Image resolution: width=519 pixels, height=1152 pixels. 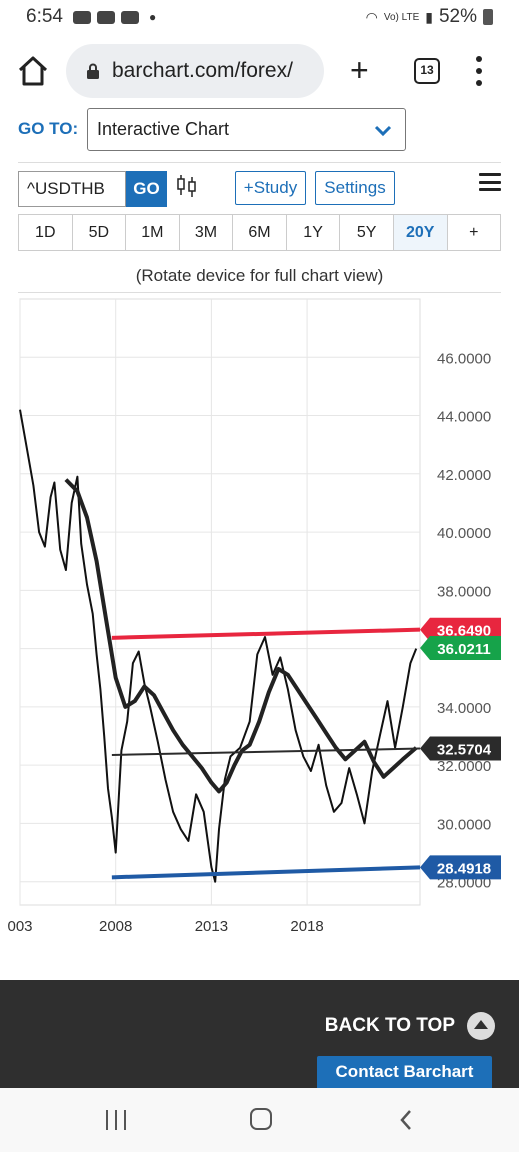 I want to click on wifi-icon: ◠, so click(x=371, y=16).